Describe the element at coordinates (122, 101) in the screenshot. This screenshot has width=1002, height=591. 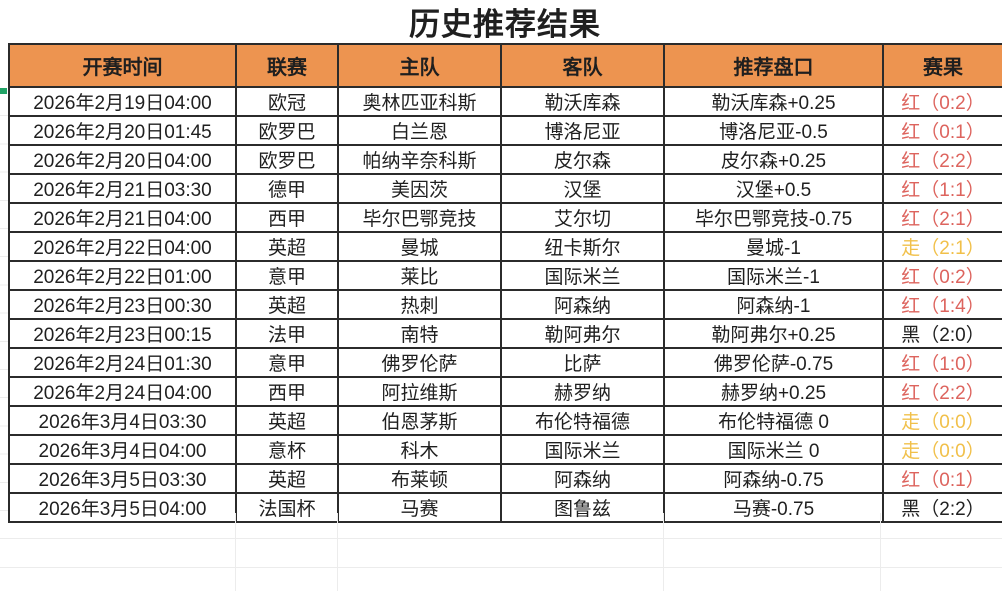
I see `cell-kickoff-time: 2026年2月19日04:00` at that location.